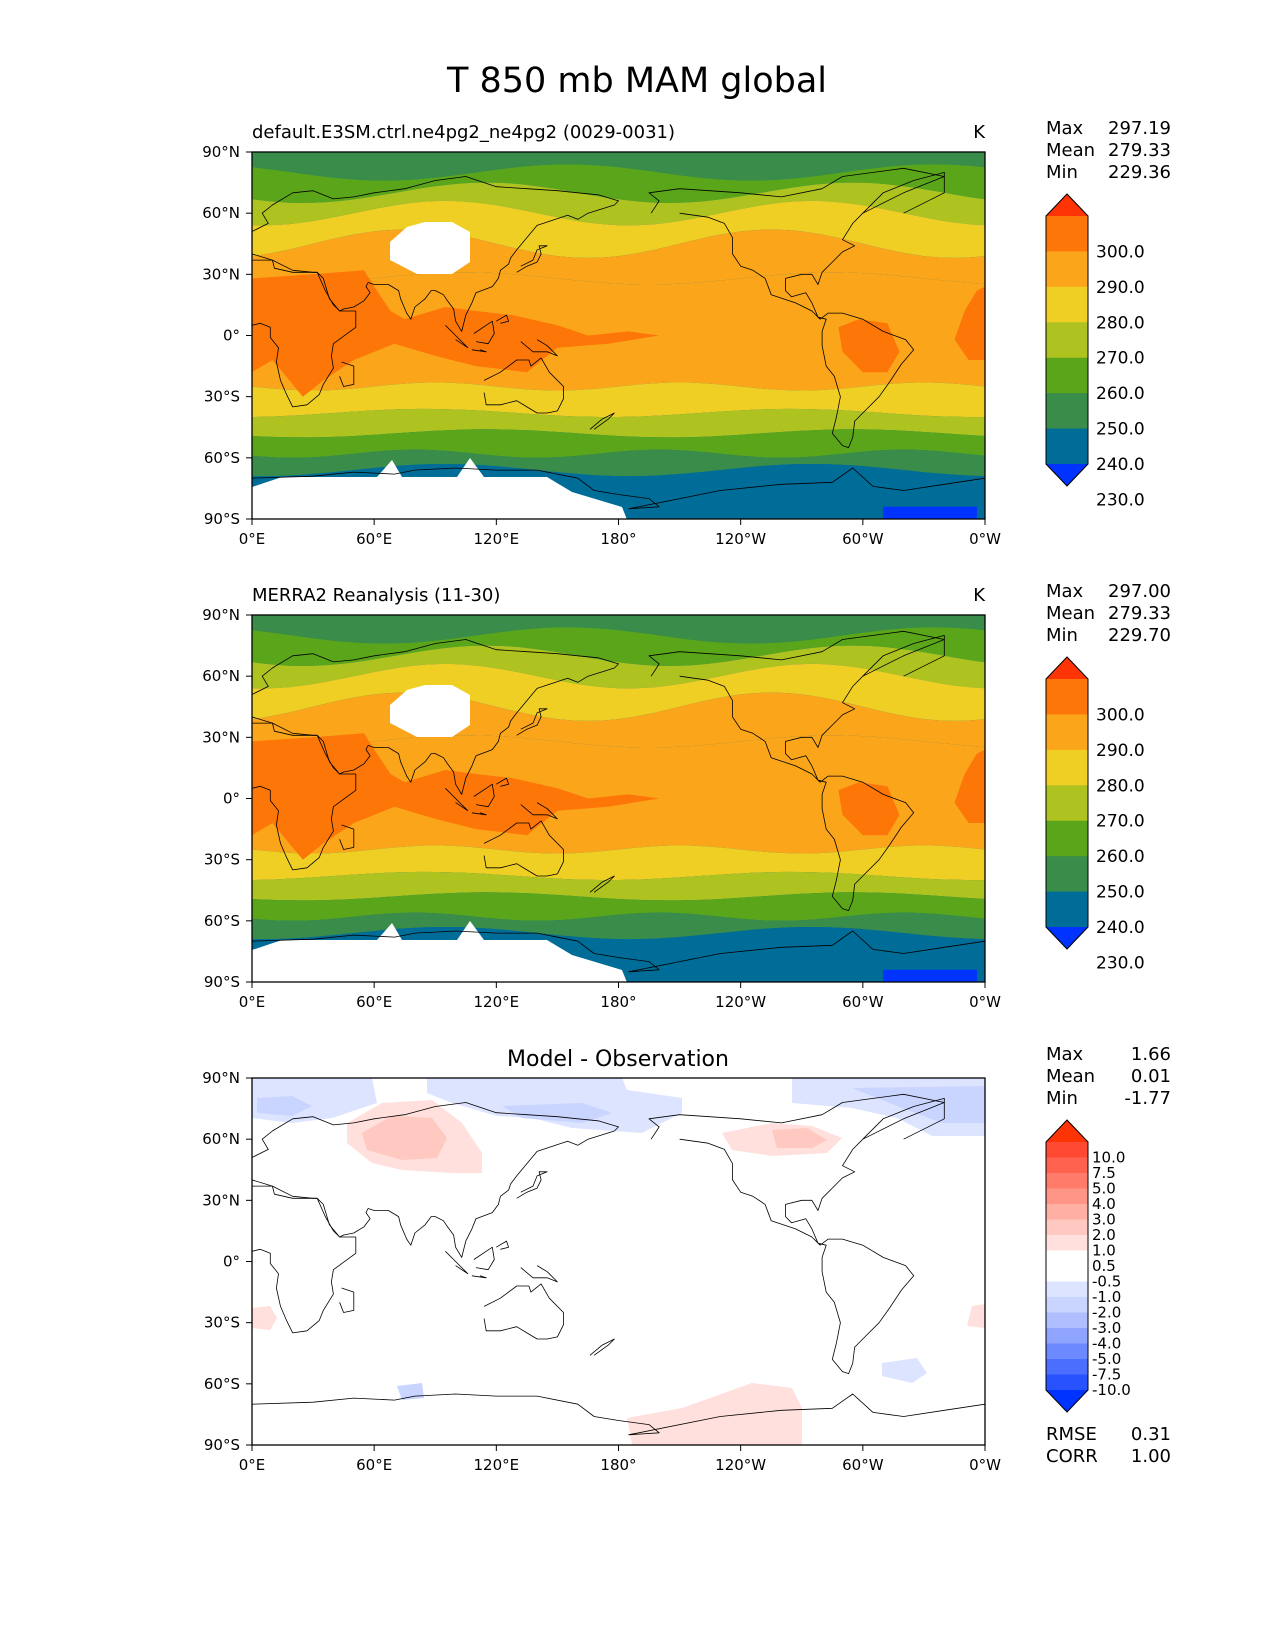 This screenshot has height=1650, width=1275. I want to click on colorbar-outline, so click(1067, 803).